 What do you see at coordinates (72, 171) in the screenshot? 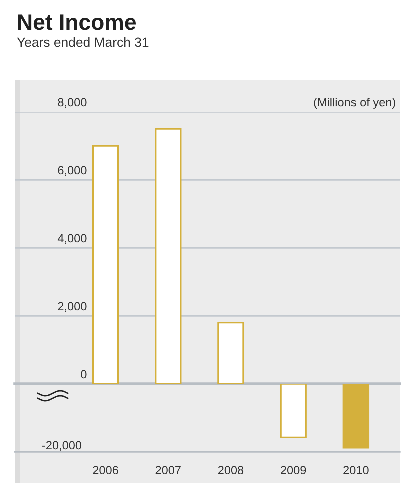
I see `y-tick-label: 6,000` at bounding box center [72, 171].